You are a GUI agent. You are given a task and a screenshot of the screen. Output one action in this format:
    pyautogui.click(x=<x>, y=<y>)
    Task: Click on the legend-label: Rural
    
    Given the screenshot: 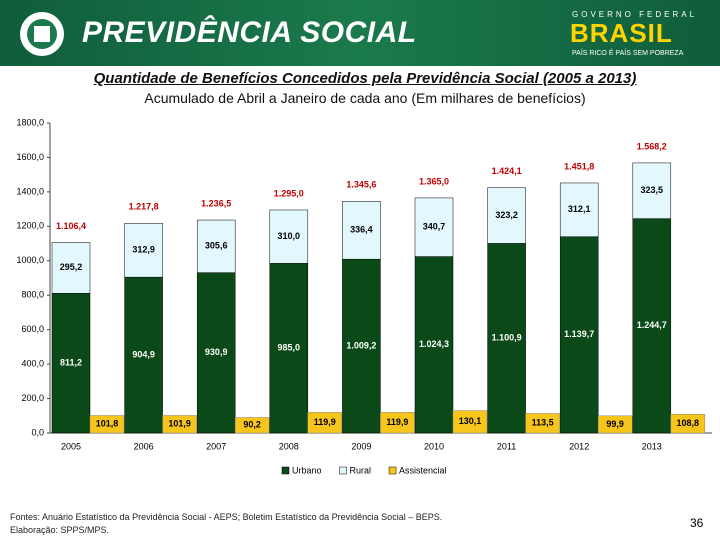 What is the action you would take?
    pyautogui.click(x=361, y=470)
    